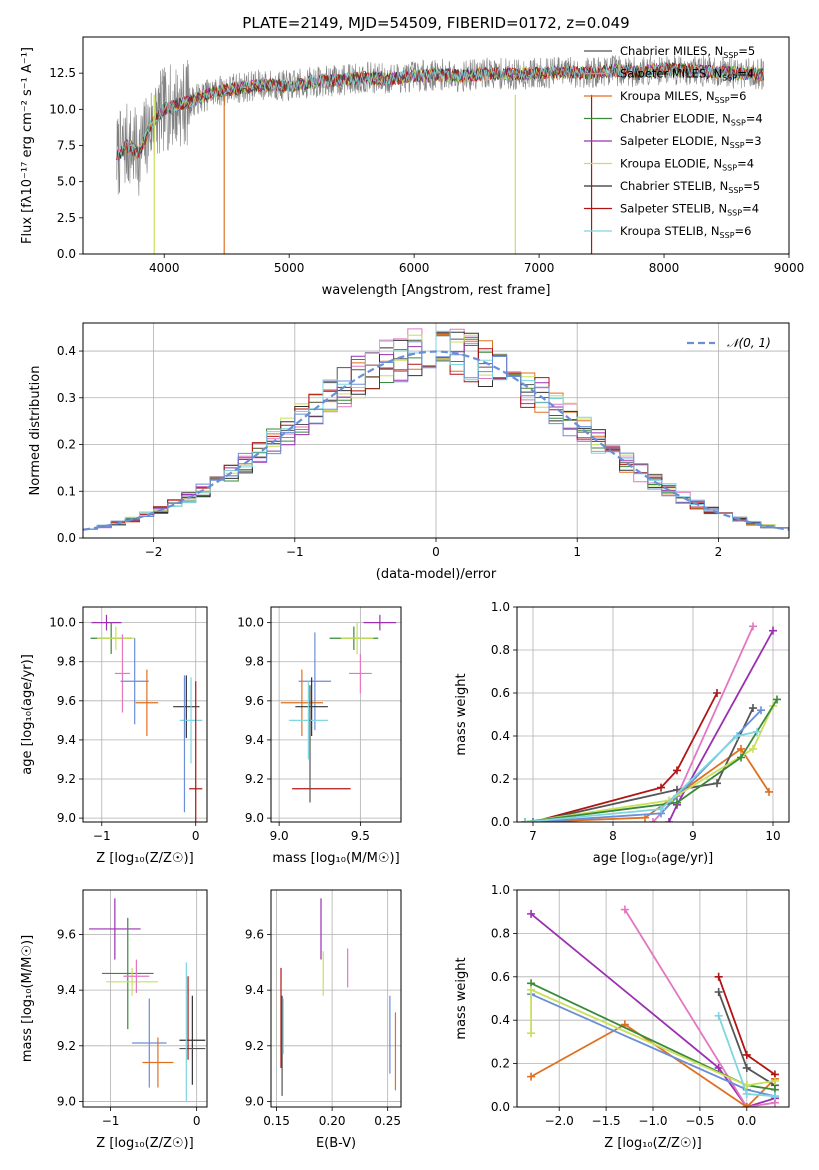 The image size is (819, 1170). Describe the element at coordinates (66, 146) in the screenshot. I see `y-tick-label: 7.5` at that location.